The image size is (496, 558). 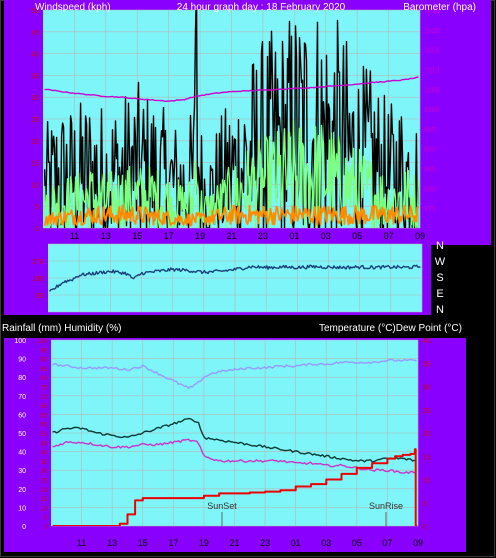 I want to click on direction-axis: 90 180 270, so click(x=38, y=279).